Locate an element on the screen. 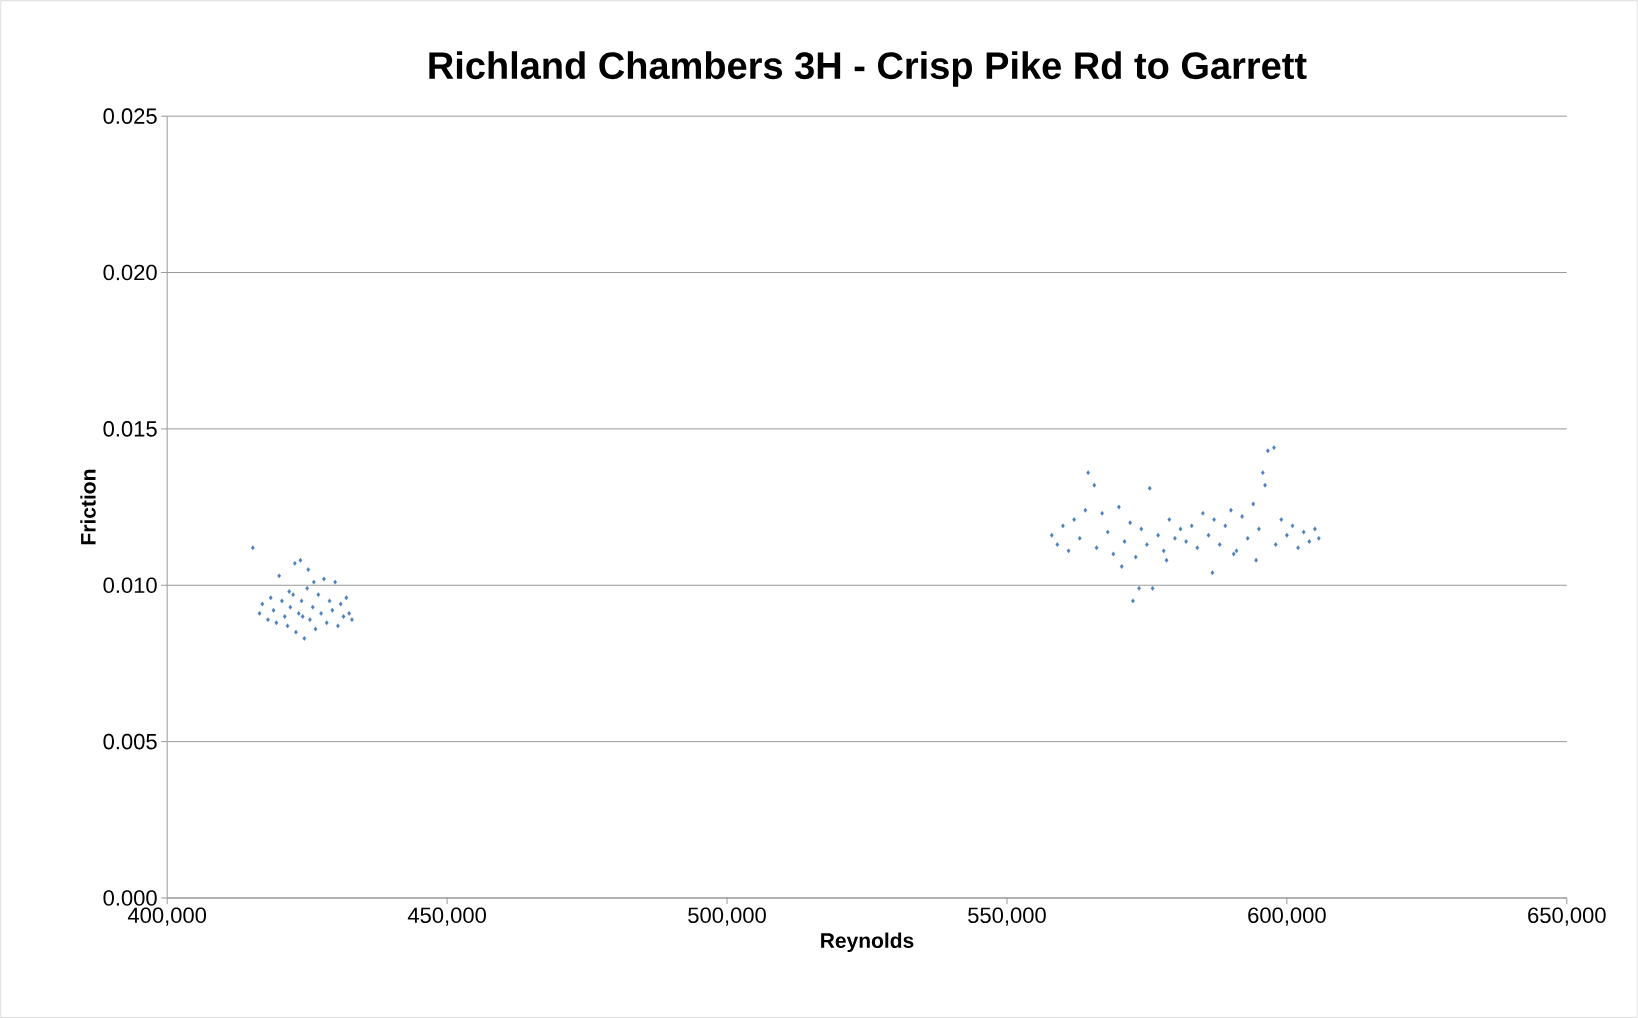 Image resolution: width=1638 pixels, height=1018 pixels. x-tick-label: 500,000 is located at coordinates (727, 916).